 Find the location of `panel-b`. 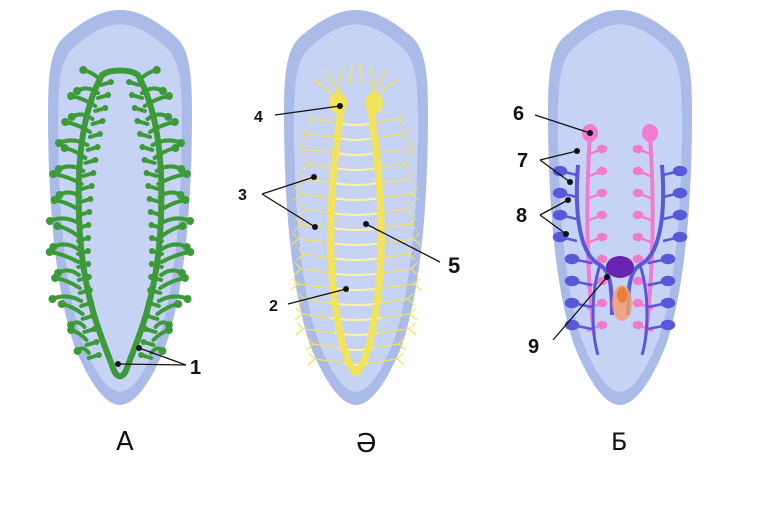

panel-b is located at coordinates (620, 207).